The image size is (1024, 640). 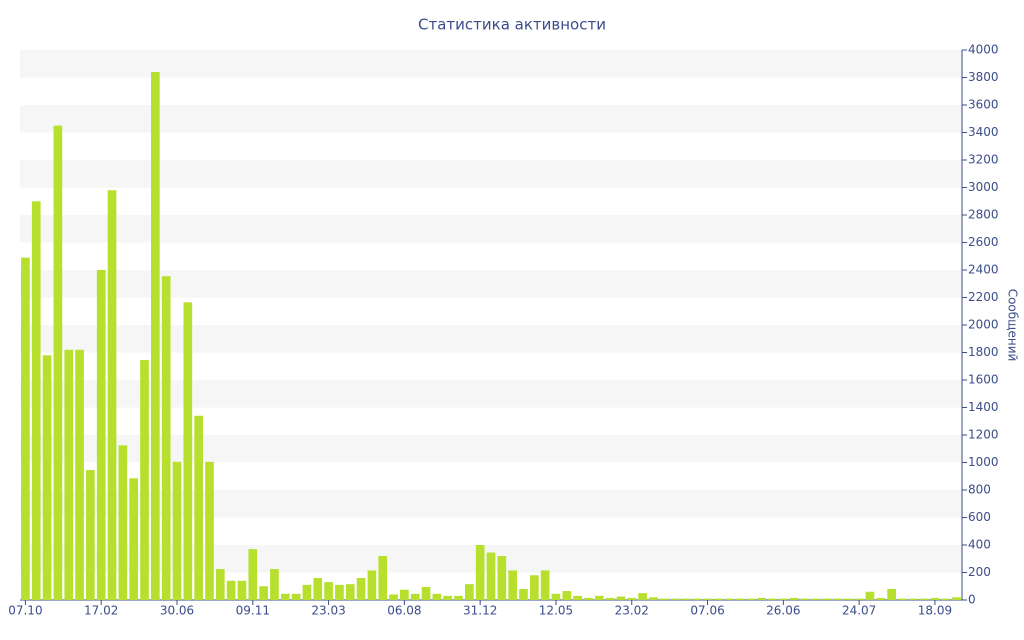 I want to click on y-tick-label: 600, so click(x=979, y=517).